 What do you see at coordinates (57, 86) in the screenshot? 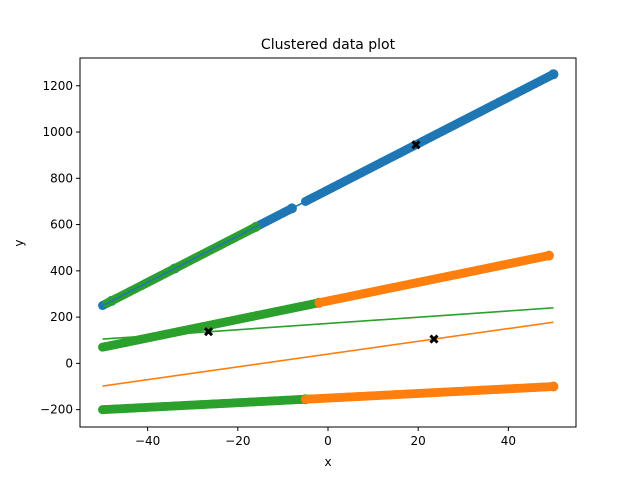
I see `y-tick-label: 1200` at bounding box center [57, 86].